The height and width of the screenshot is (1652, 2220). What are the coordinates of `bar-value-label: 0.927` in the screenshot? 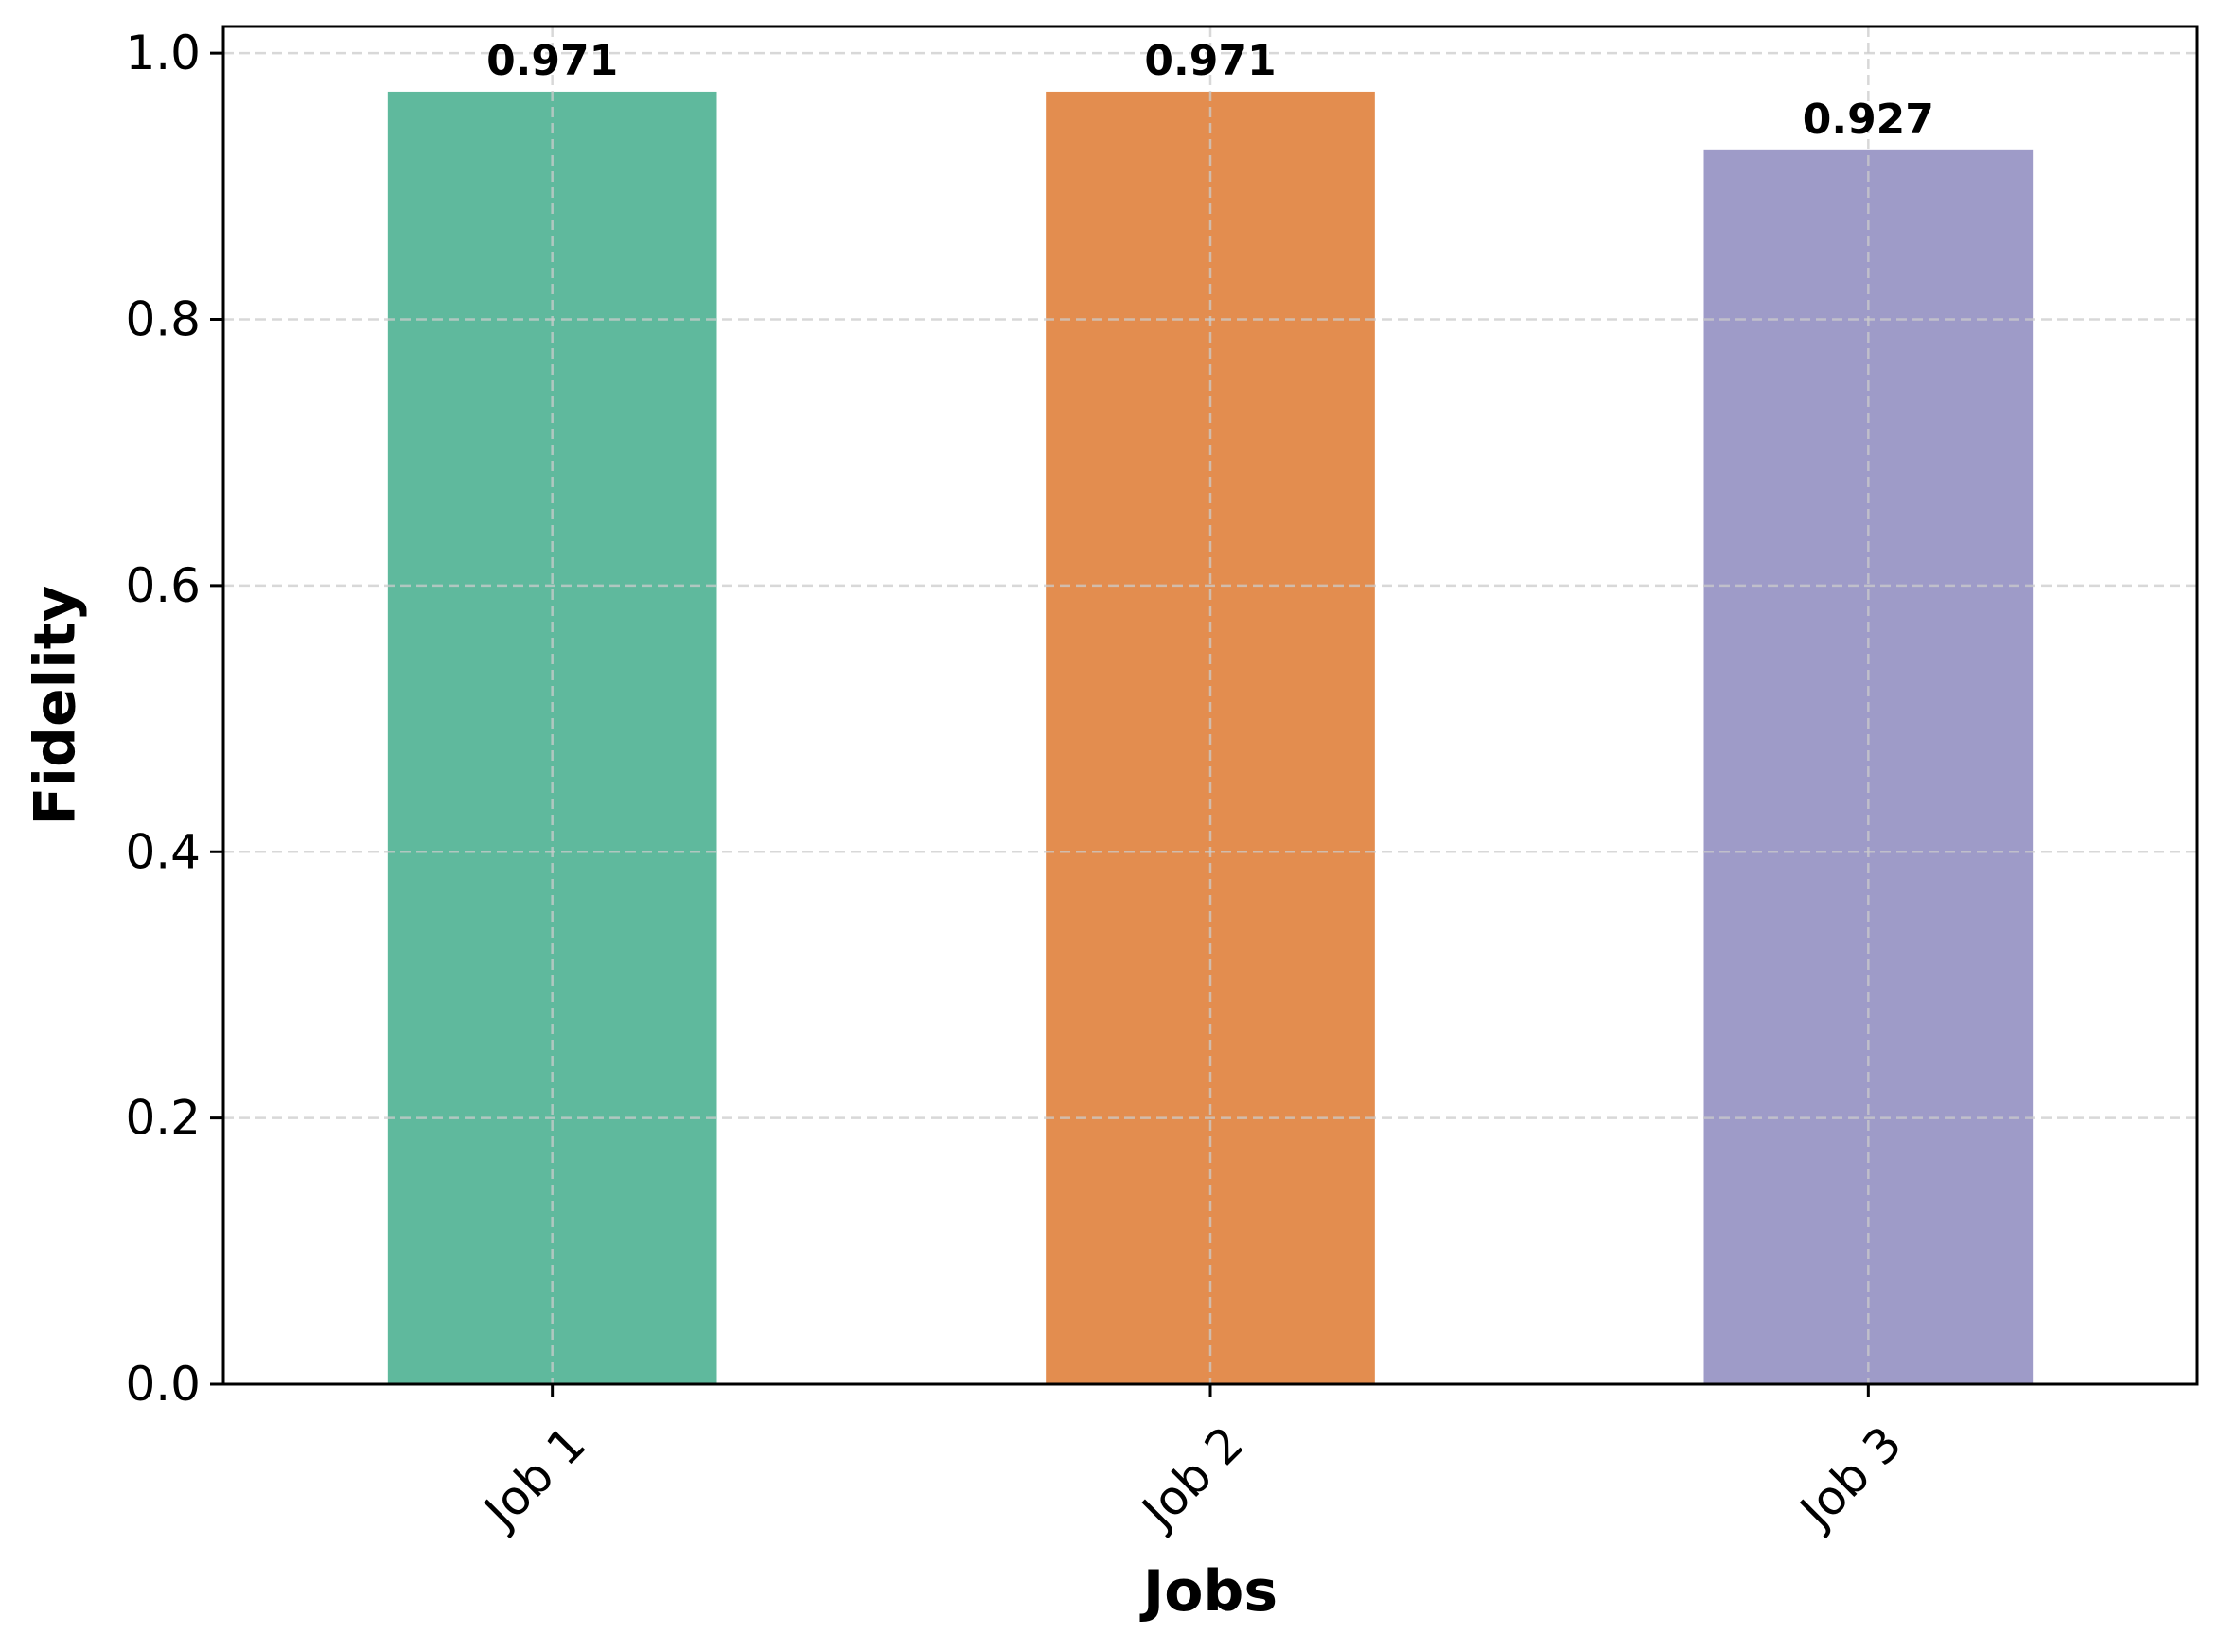 It's located at (1868, 120).